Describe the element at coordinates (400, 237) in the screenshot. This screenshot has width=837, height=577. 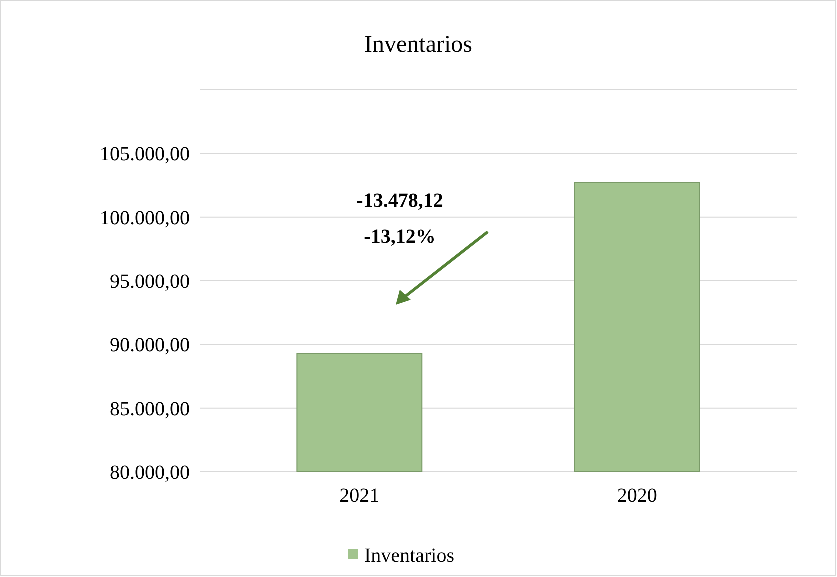
I see `annotation: -13,12%` at that location.